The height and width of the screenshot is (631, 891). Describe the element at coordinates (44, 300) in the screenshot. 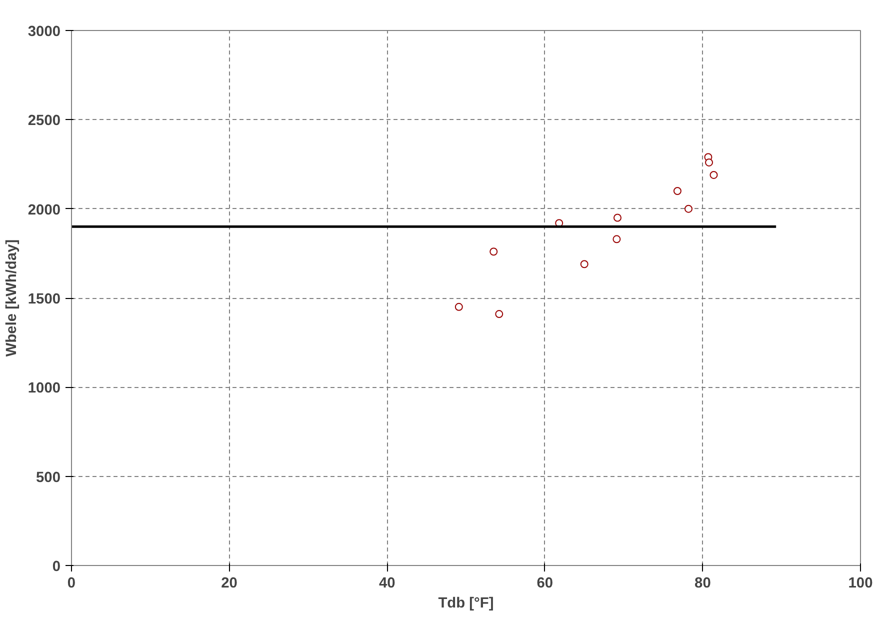

I see `y-tick-label: 1500` at that location.